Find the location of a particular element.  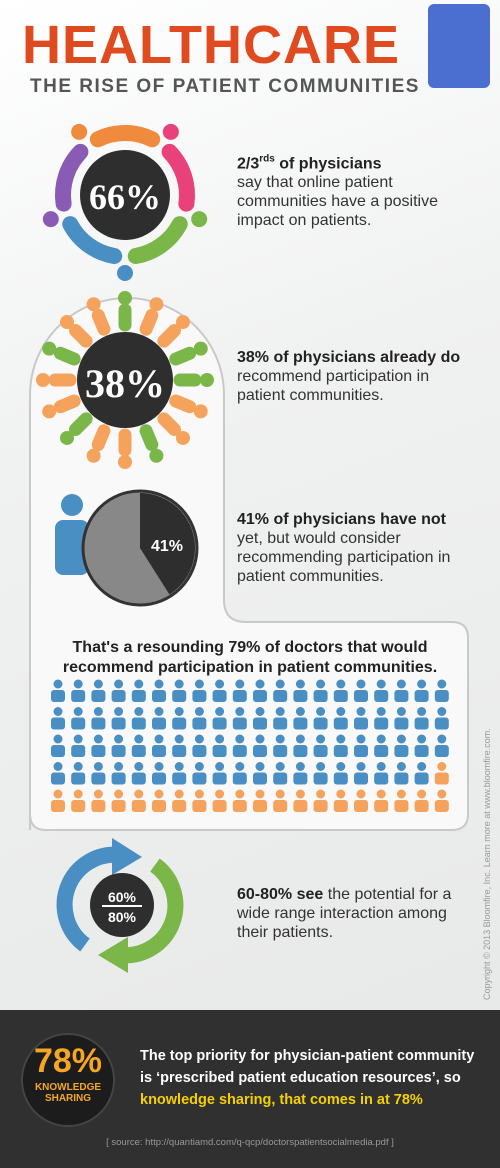

badge is located at coordinates (68, 1080).